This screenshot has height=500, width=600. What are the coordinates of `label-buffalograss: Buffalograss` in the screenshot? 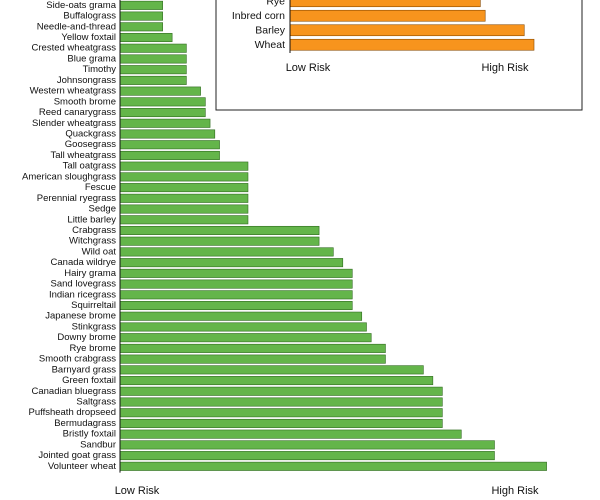 It's located at (89, 16).